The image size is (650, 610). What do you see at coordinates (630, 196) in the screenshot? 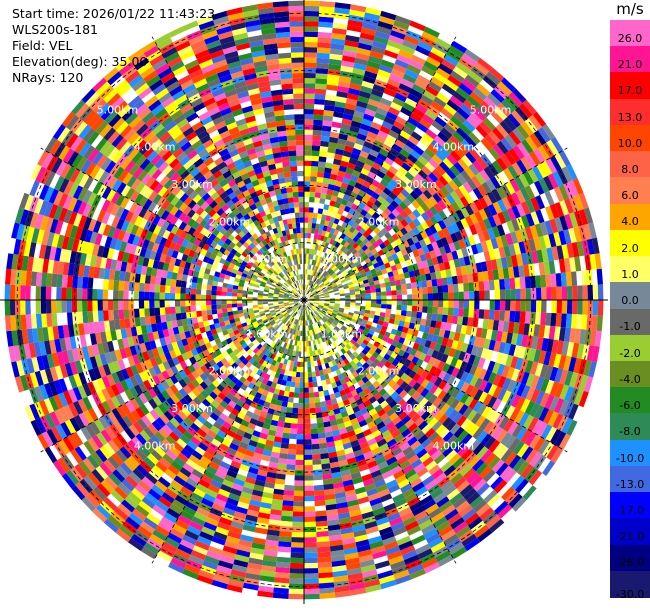
I see `colorbar-tick-label: 6.0` at bounding box center [630, 196].